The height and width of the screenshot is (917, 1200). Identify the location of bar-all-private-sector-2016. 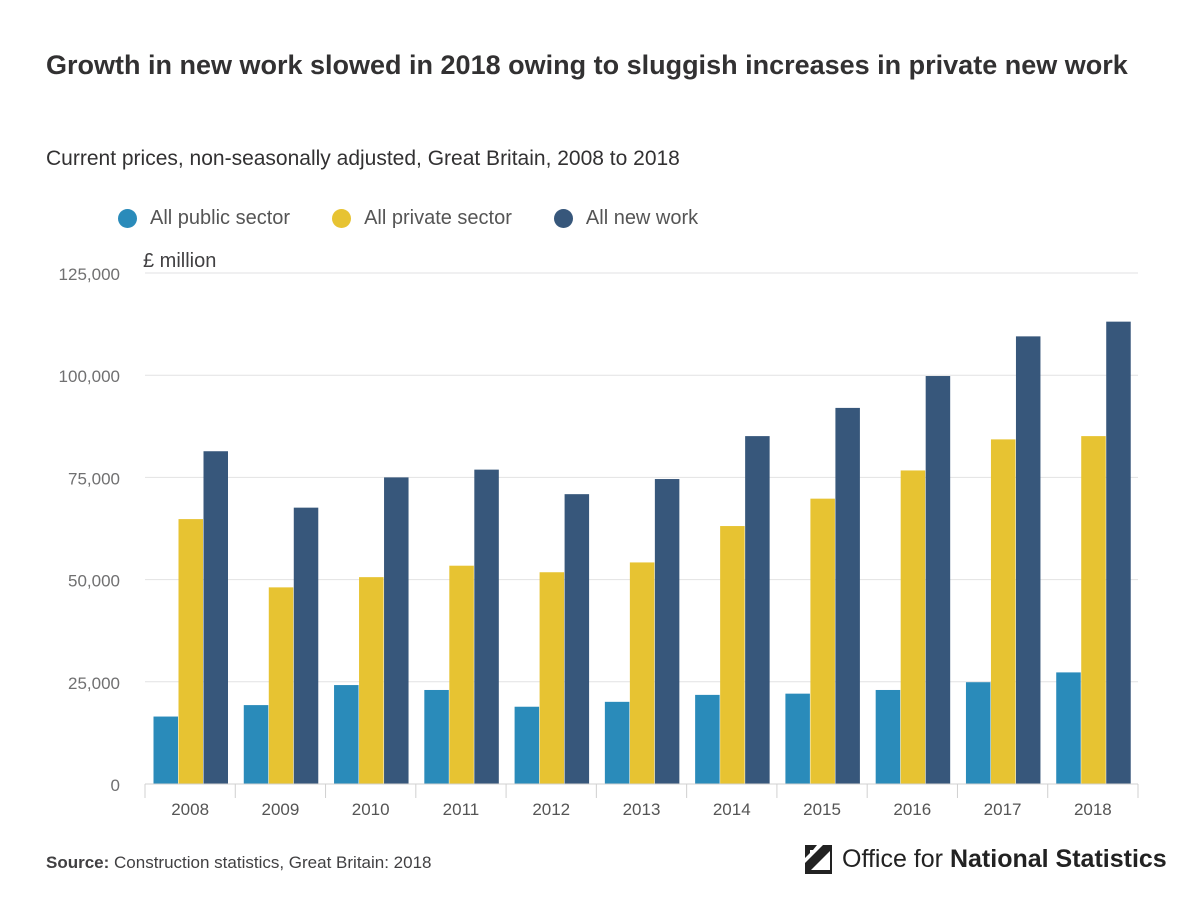
(913, 627).